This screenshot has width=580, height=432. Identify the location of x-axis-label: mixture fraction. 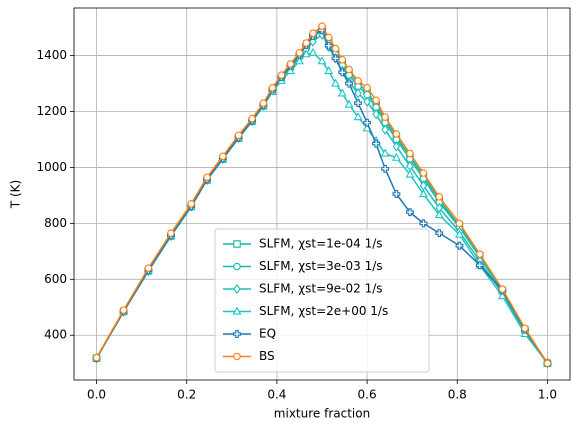
(322, 414).